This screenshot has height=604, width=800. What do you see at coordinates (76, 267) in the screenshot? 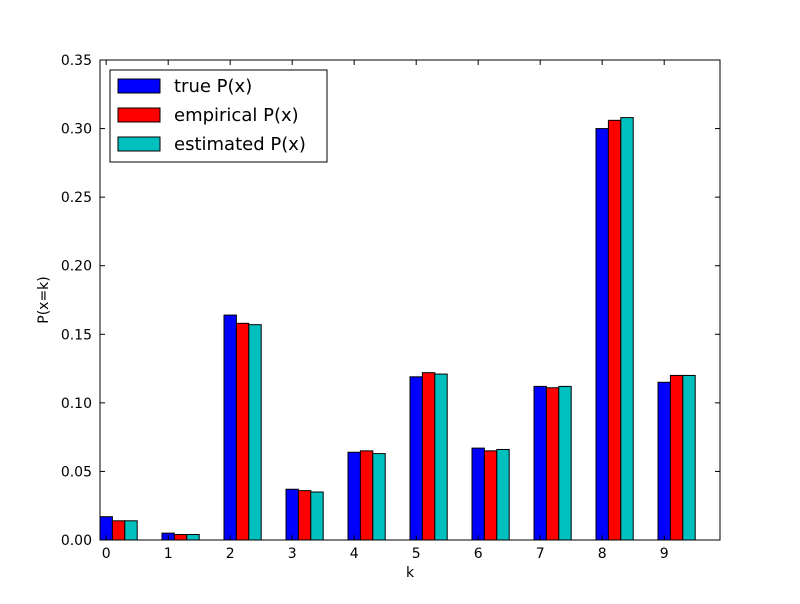
I see `y-tick-label: 0.20` at bounding box center [76, 267].